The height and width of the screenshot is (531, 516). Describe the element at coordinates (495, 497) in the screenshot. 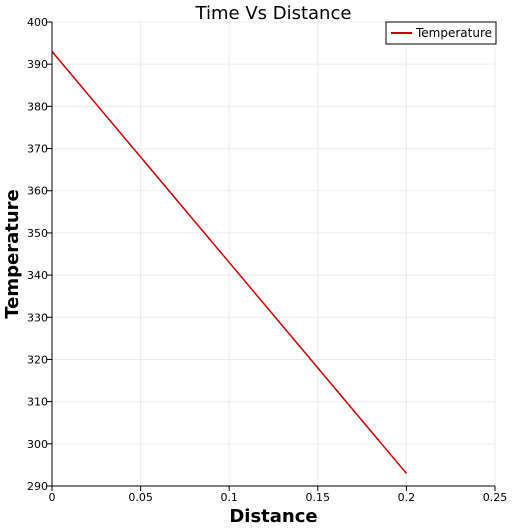

I see `x-tick-label: 0.25` at that location.